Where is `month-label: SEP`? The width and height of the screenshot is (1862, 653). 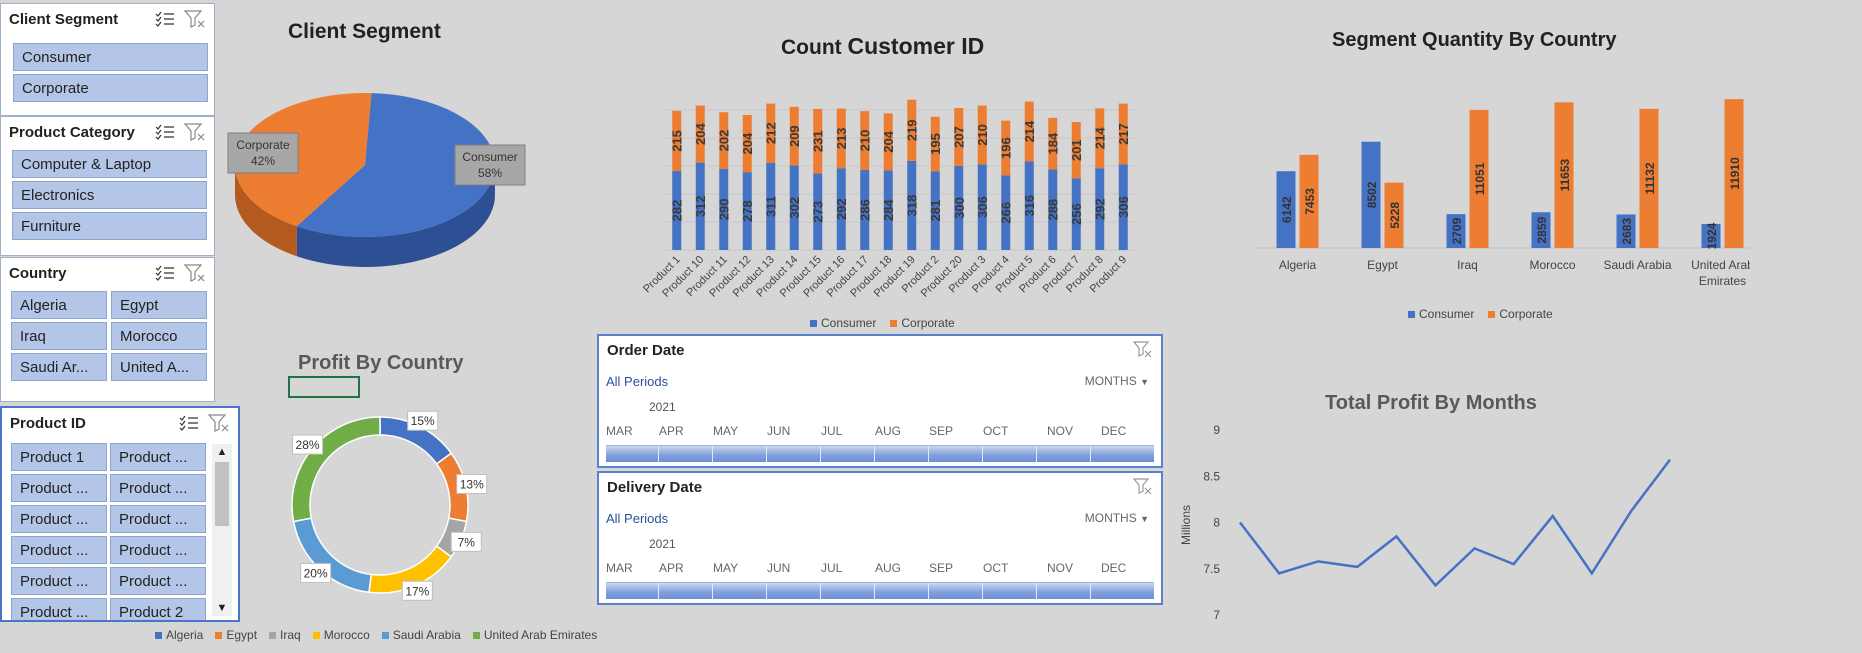 month-label: SEP is located at coordinates (941, 431).